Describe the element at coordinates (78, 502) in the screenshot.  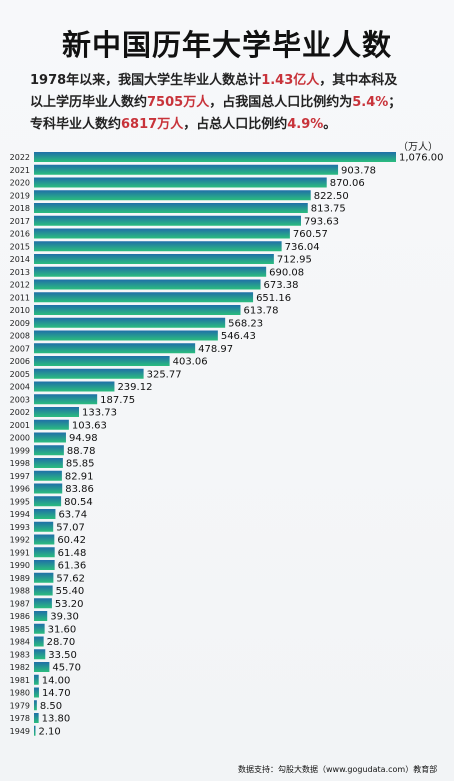
I see `value-label: 80.54` at that location.